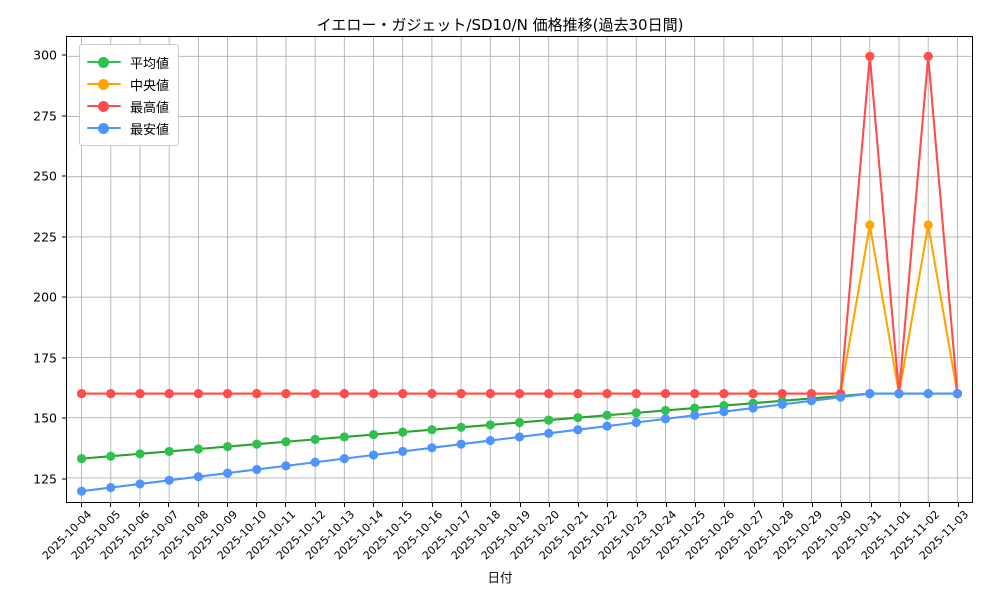 This screenshot has width=1000, height=600. I want to click on legend-item-1: 中央値, so click(128, 84).